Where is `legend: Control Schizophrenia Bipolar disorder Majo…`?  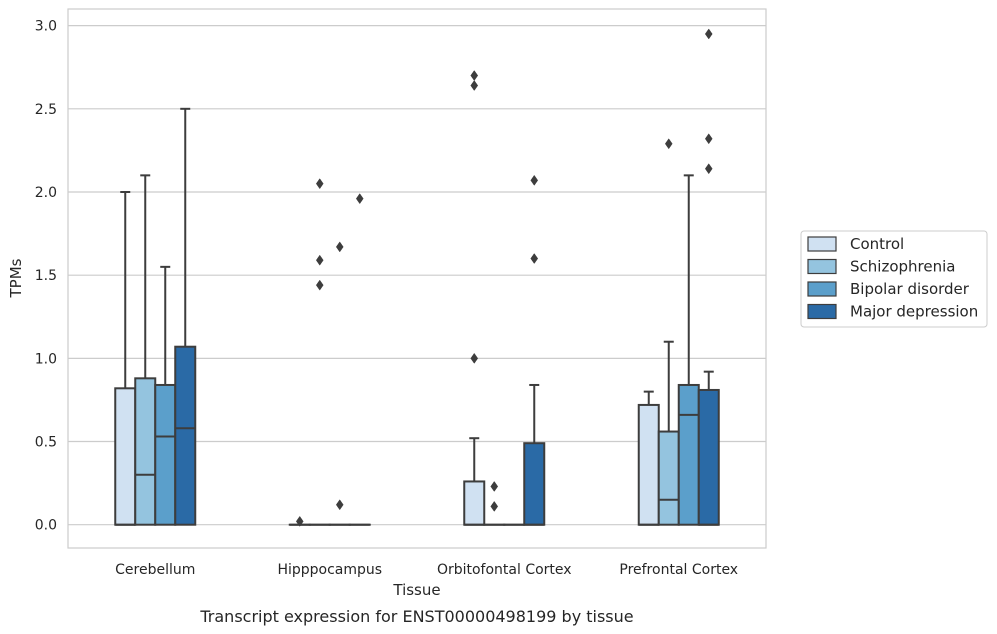 legend: Control Schizophrenia Bipolar disorder Majo… is located at coordinates (894, 279).